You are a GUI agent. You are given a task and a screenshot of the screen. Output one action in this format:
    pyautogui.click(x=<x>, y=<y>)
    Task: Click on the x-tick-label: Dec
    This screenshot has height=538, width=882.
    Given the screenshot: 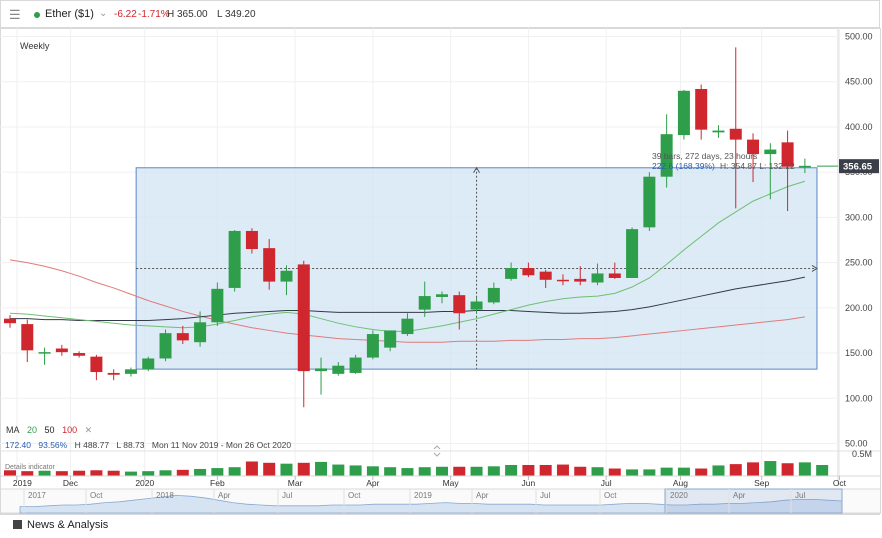 What is the action you would take?
    pyautogui.click(x=71, y=483)
    